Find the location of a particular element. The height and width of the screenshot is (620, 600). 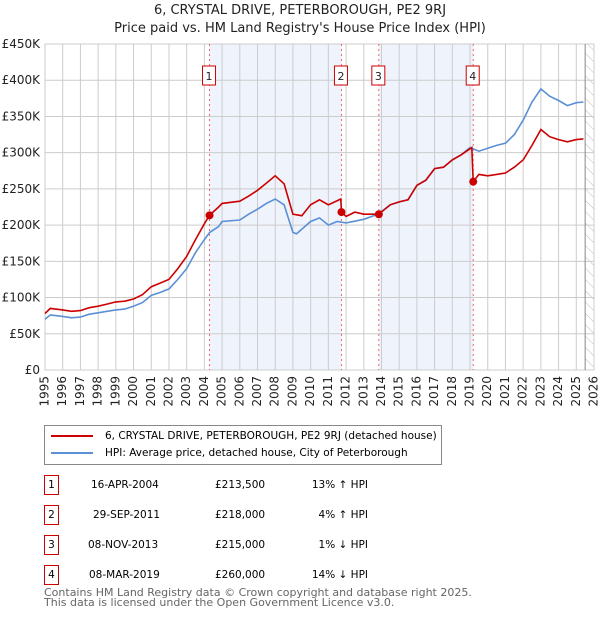

x-tick-label: 2006 is located at coordinates (239, 391).